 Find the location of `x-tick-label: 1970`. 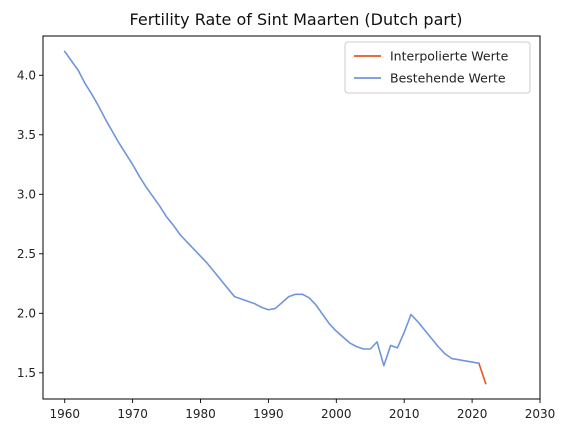

x-tick-label: 1970 is located at coordinates (132, 414).